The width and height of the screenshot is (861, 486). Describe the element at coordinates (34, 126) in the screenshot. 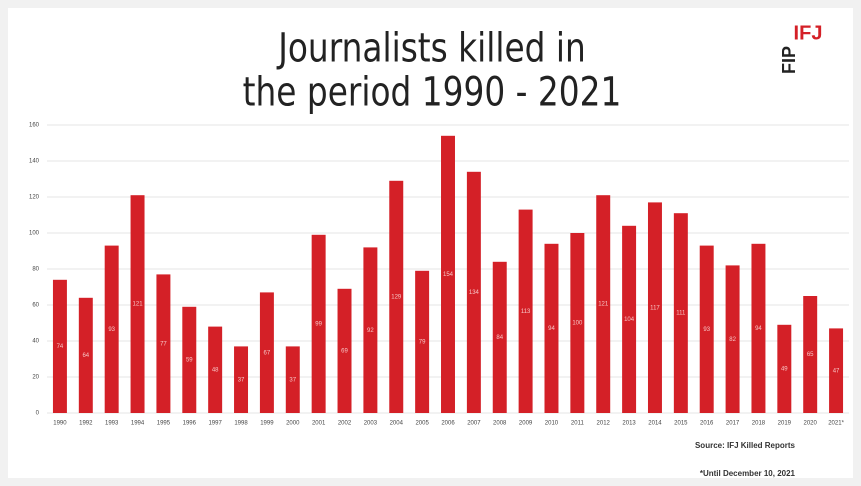

I see `y-tick-label: 160` at that location.